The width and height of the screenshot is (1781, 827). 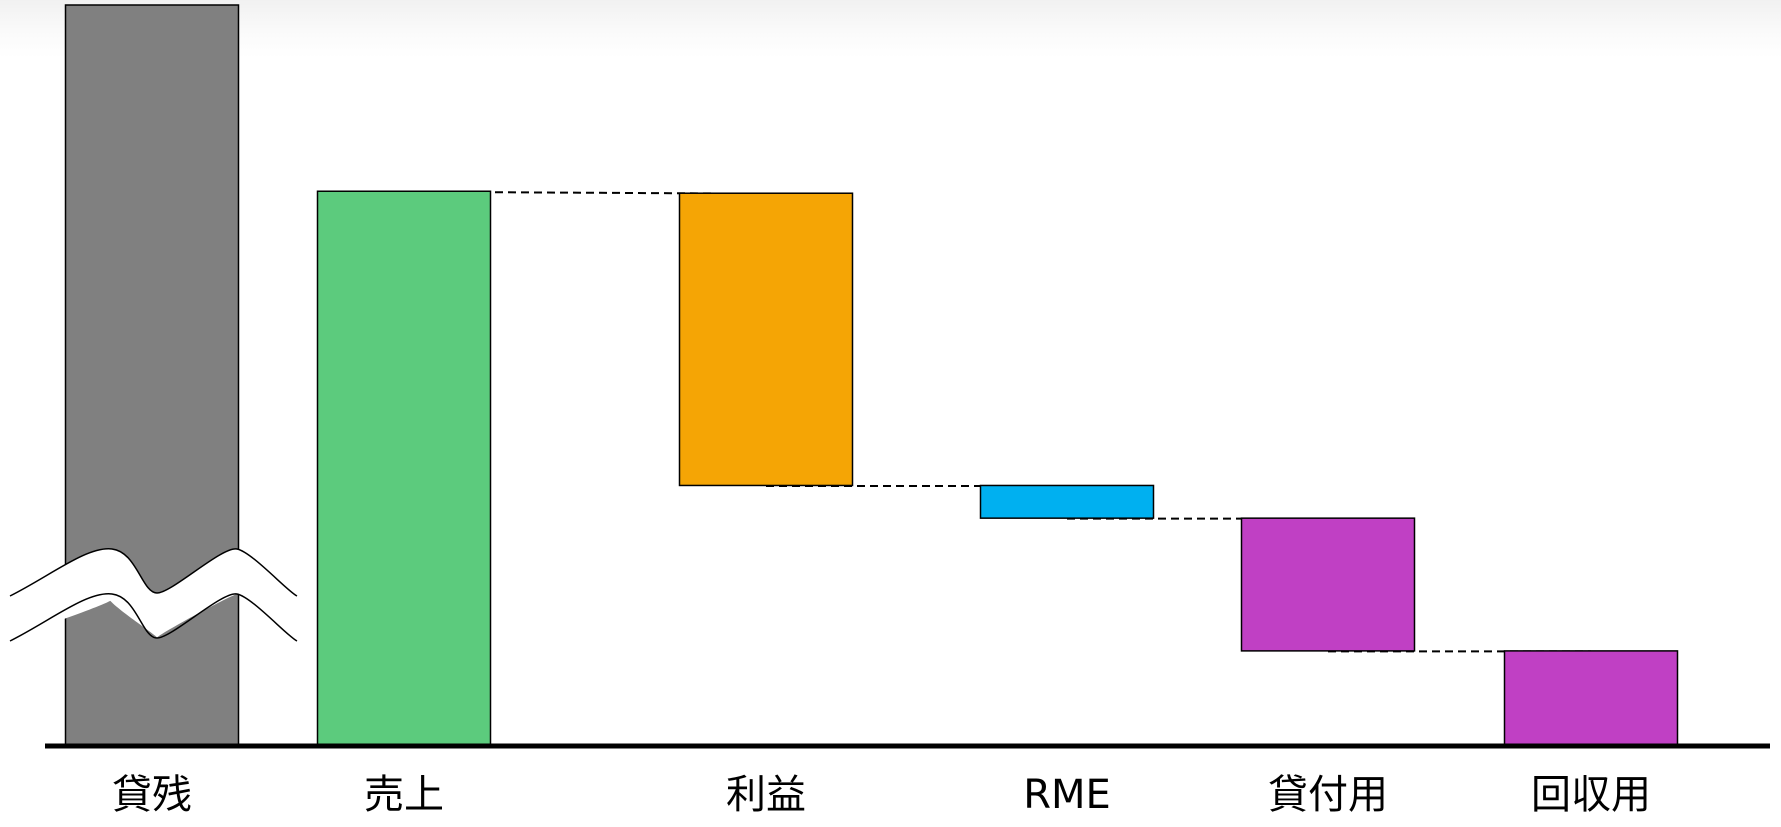 What do you see at coordinates (152, 795) in the screenshot?
I see `tick-label-kashizan: 貸残` at bounding box center [152, 795].